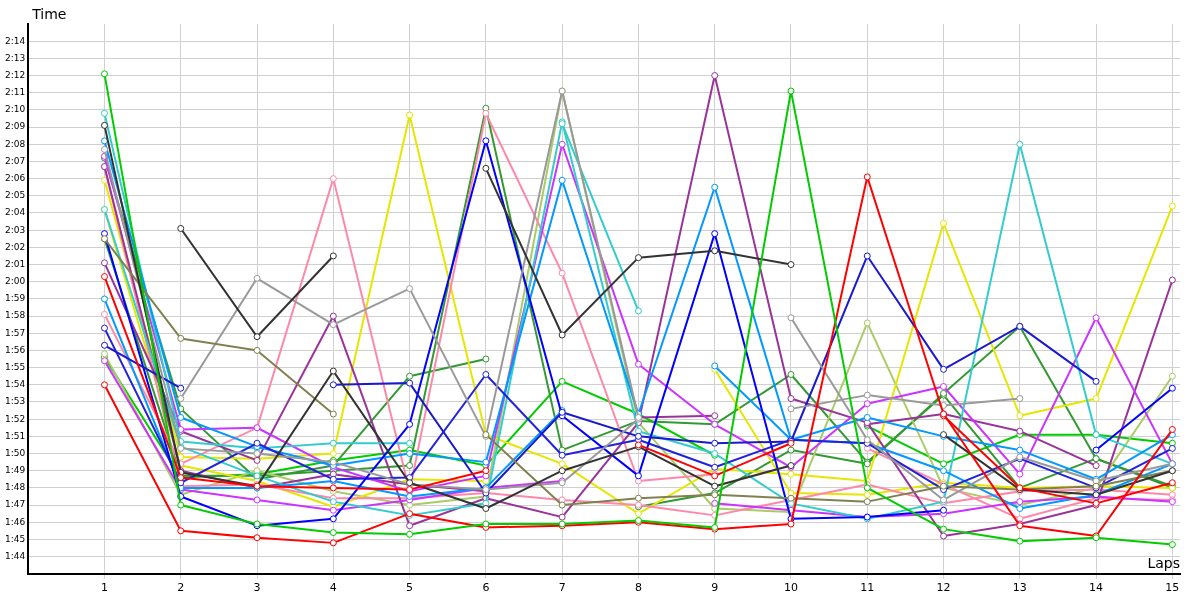 The width and height of the screenshot is (1200, 600). I want to click on x-tick-label: 12, so click(943, 588).